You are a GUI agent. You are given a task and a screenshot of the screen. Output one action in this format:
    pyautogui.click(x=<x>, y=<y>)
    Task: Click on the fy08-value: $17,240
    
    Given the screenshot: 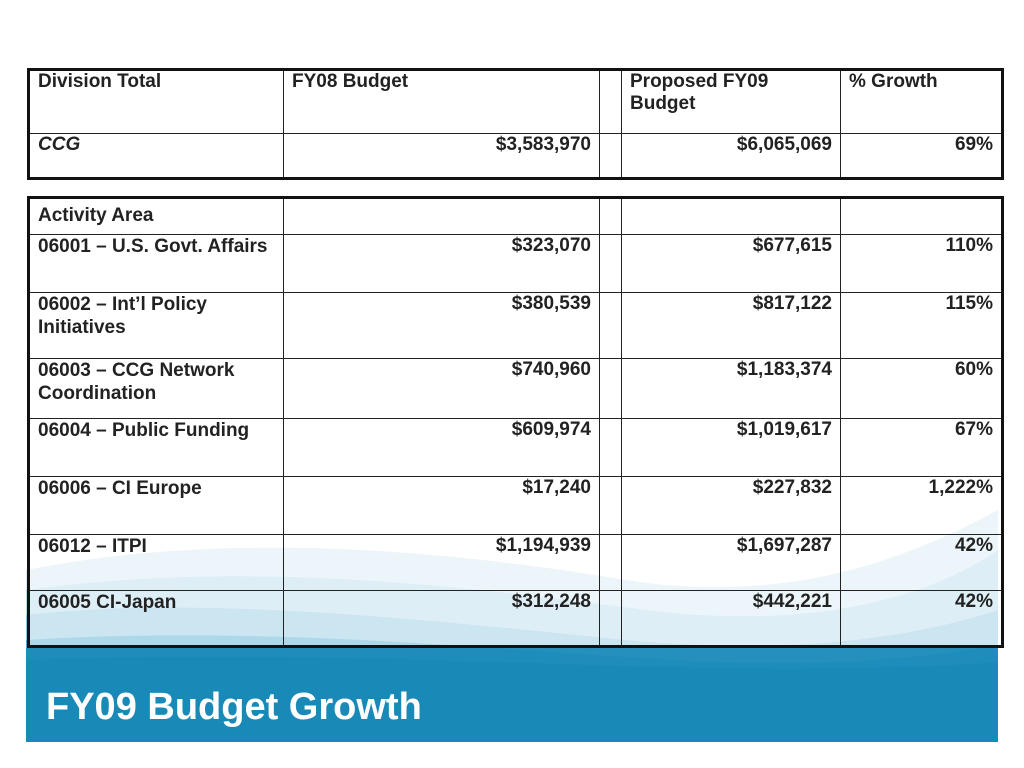 What is the action you would take?
    pyautogui.click(x=441, y=505)
    